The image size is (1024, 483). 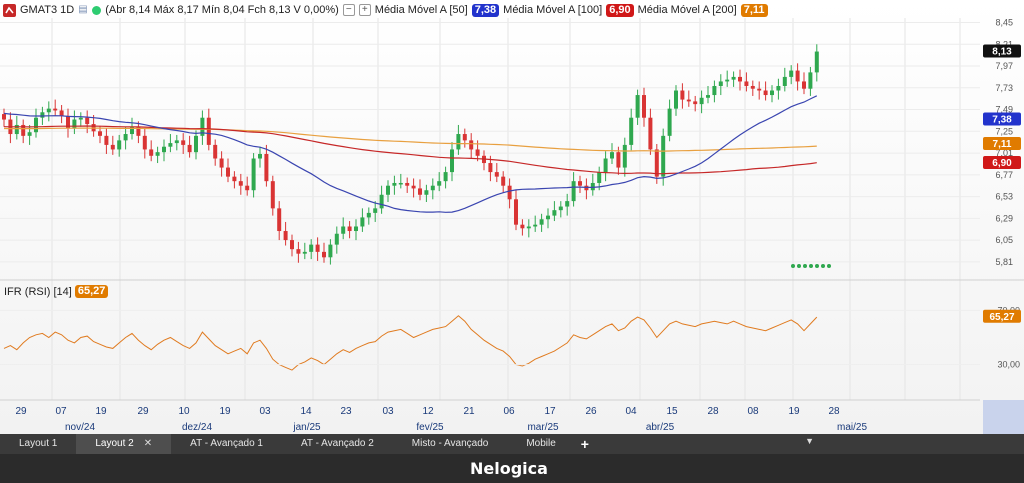 I want to click on rsi-tick-label: 30,00, so click(x=1008, y=365).